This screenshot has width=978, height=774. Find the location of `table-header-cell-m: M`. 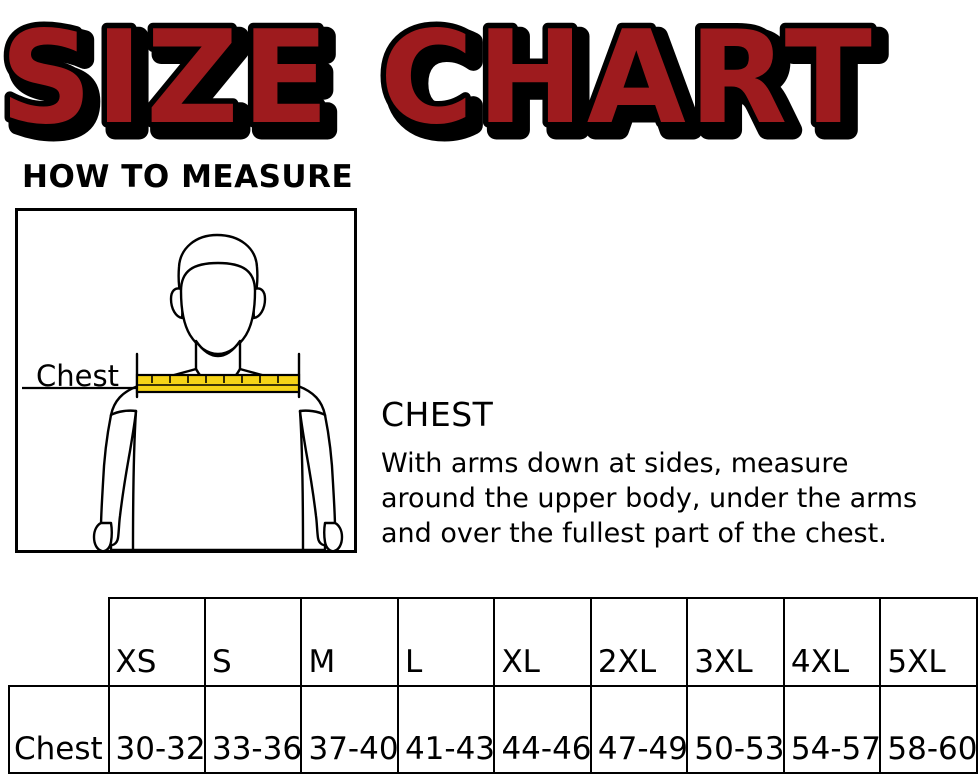

table-header-cell-m: M is located at coordinates (349, 642).